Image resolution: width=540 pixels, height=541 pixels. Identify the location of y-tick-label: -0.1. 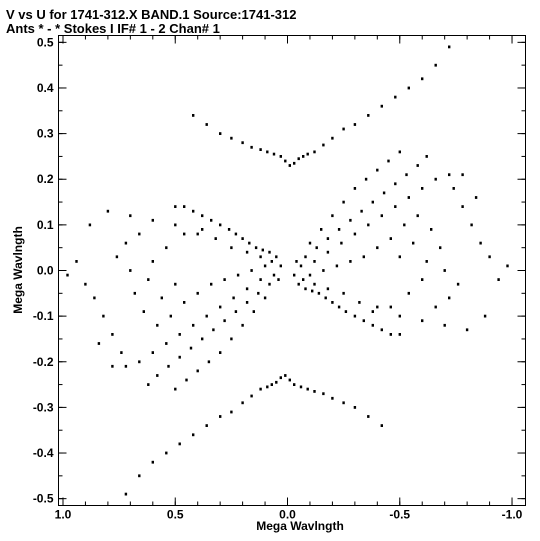
(43, 316).